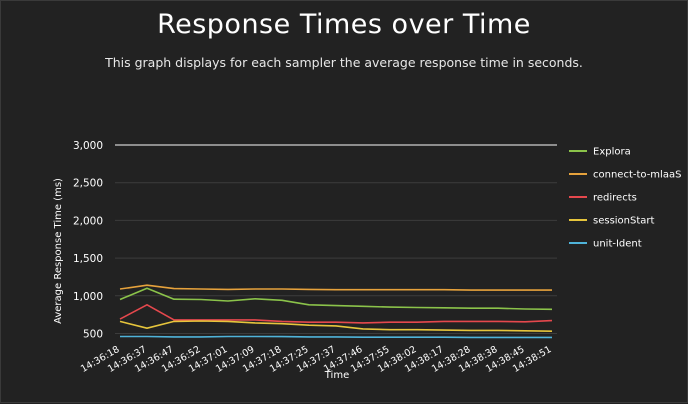 The image size is (688, 404). What do you see at coordinates (88, 297) in the screenshot?
I see `y-tick-label: 1,000` at bounding box center [88, 297].